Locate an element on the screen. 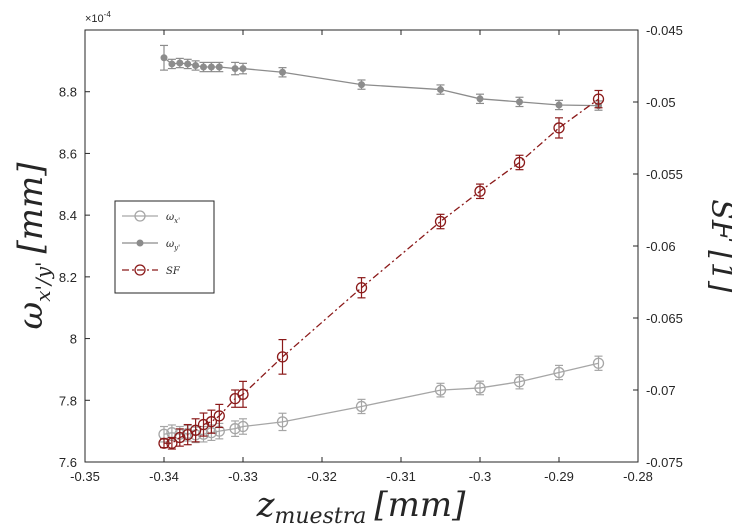 The image size is (732, 526). legend-label: ωy' is located at coordinates (173, 245).